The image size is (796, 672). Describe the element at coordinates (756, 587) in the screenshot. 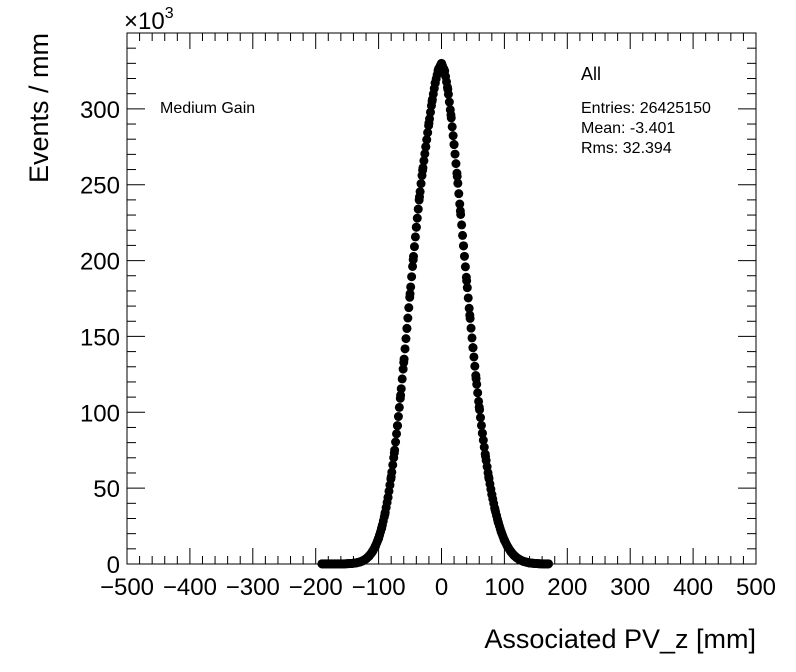

I see `x-tick-label: 500` at that location.